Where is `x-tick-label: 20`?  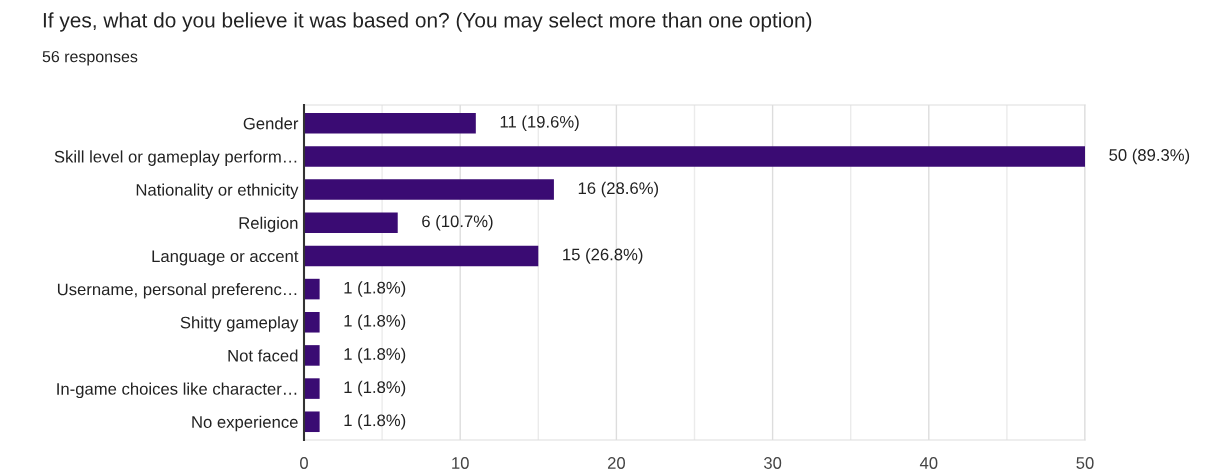
x-tick-label: 20 is located at coordinates (616, 463).